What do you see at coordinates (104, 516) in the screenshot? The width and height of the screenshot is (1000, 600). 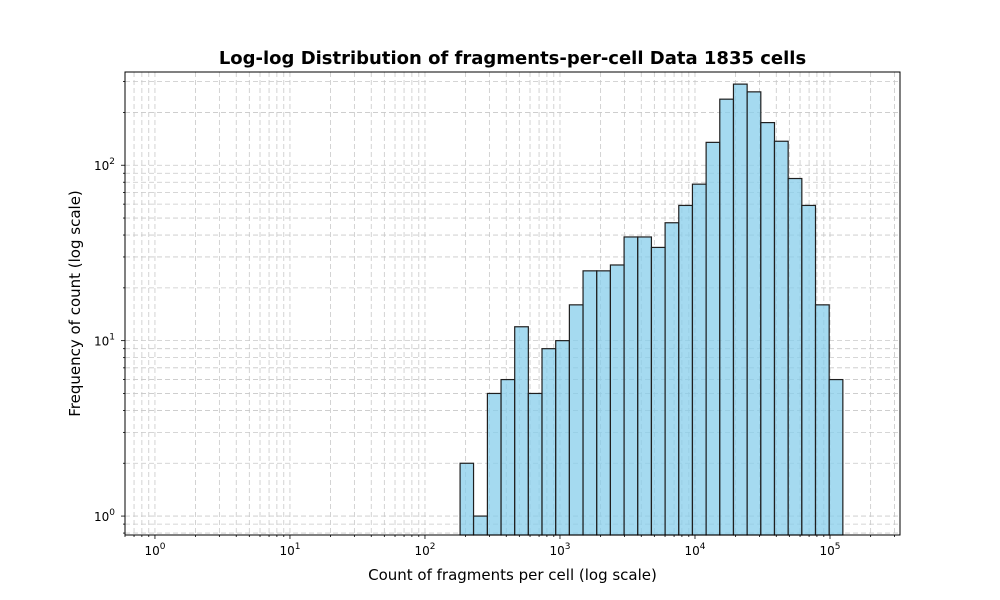 I see `y-tick-label: 10⁰` at bounding box center [104, 516].